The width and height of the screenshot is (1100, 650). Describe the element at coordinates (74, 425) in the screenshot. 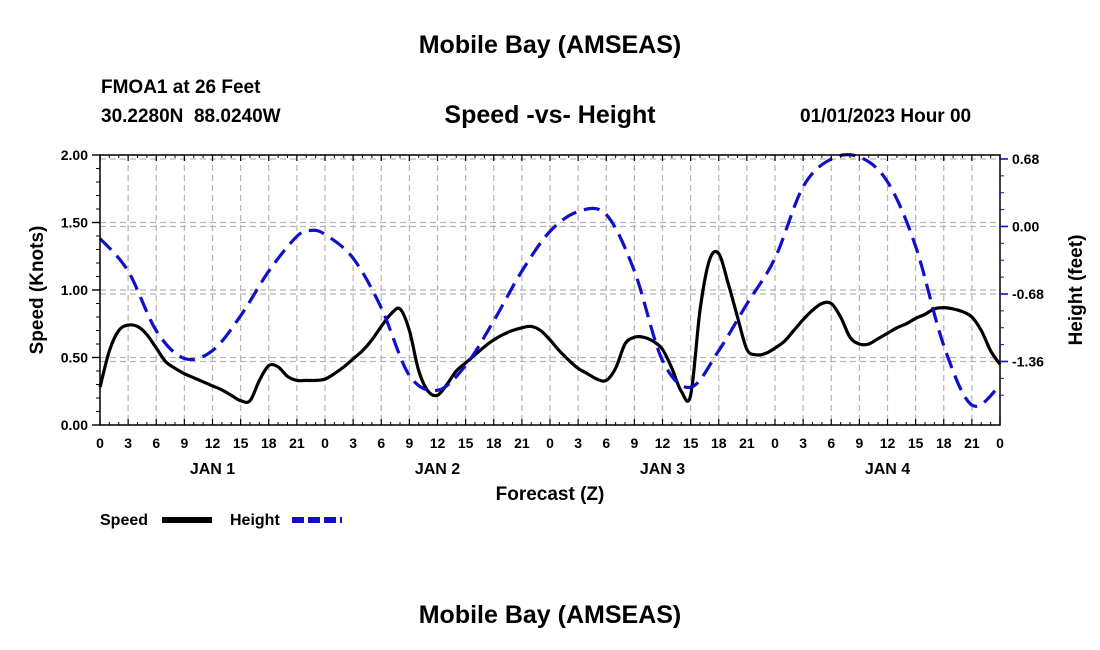

I see `y-tick-label: 0.00` at that location.